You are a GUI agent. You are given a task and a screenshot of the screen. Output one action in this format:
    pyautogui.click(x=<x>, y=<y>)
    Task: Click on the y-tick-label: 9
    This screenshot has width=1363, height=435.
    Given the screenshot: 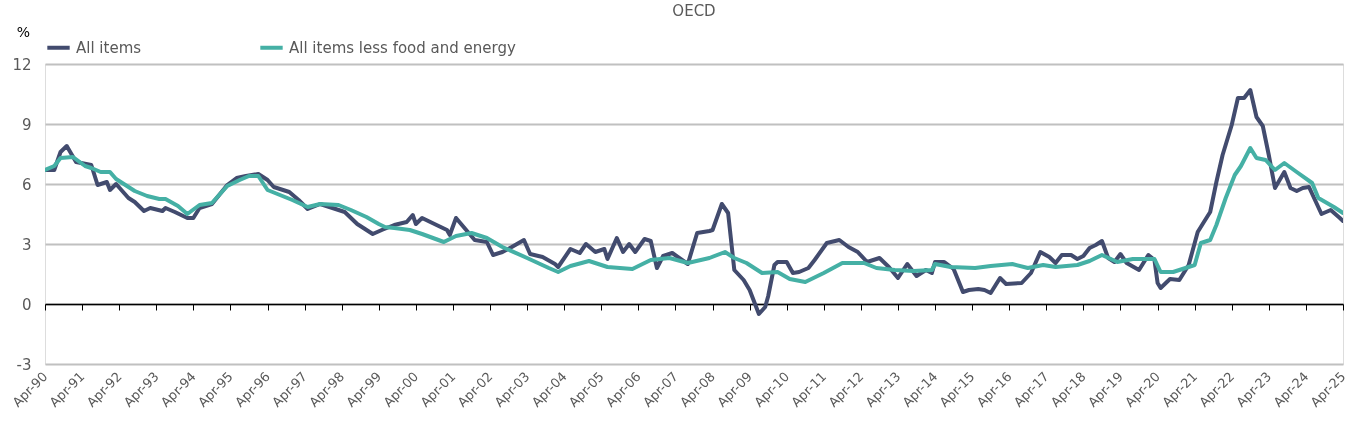 What is the action you would take?
    pyautogui.click(x=26, y=124)
    